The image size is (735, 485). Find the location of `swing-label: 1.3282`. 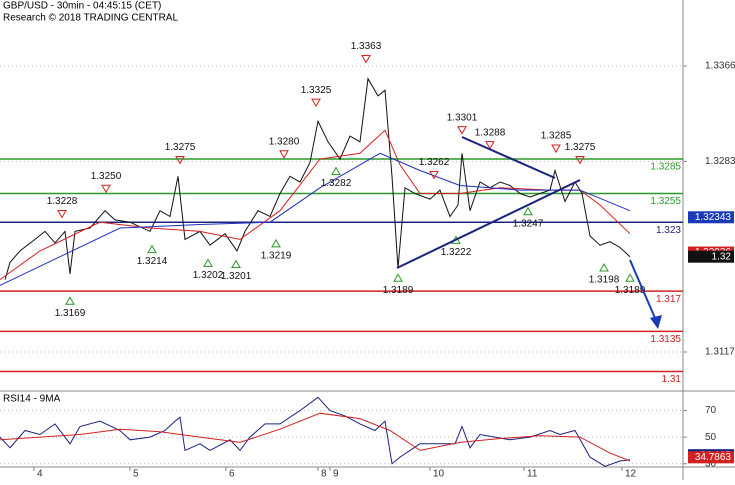

swing-label: 1.3282 is located at coordinates (336, 183).